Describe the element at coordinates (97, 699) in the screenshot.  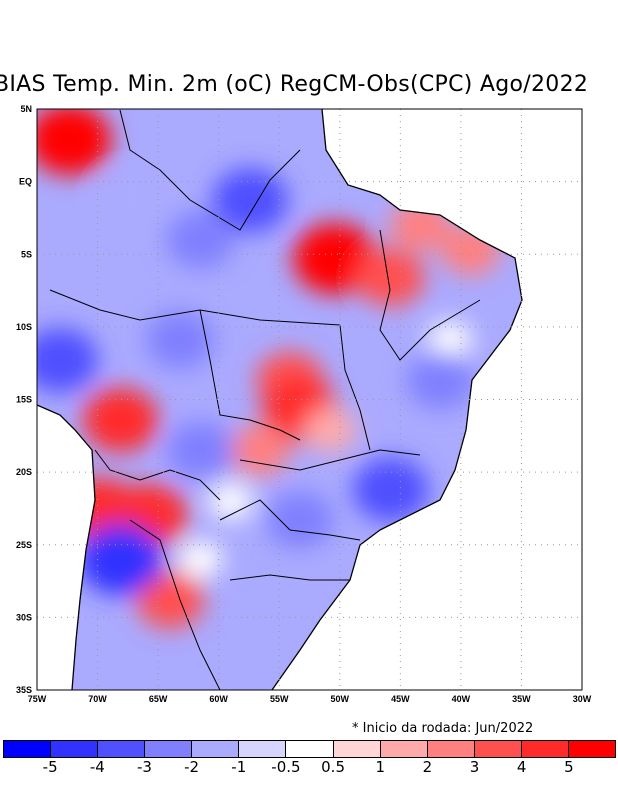
I see `x-tick-label: 70W` at that location.